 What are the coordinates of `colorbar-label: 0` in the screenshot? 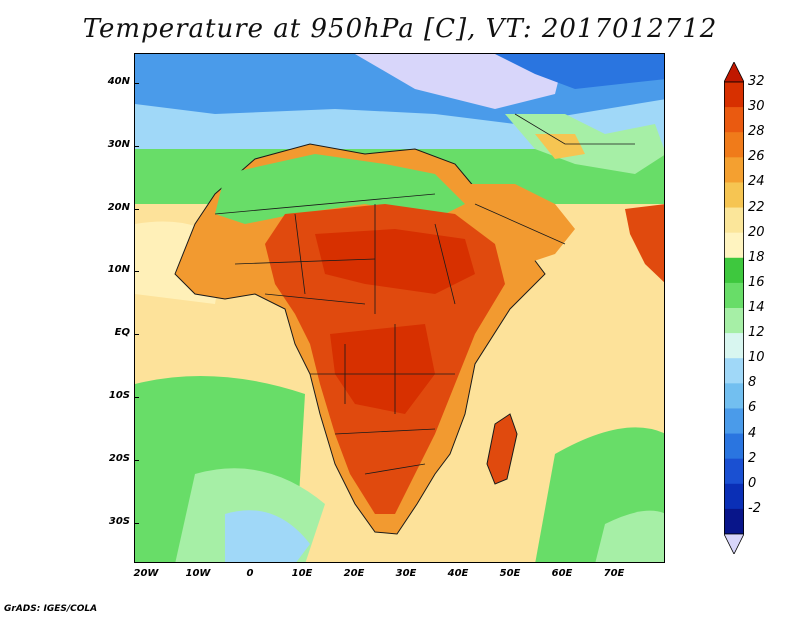 It's located at (752, 483).